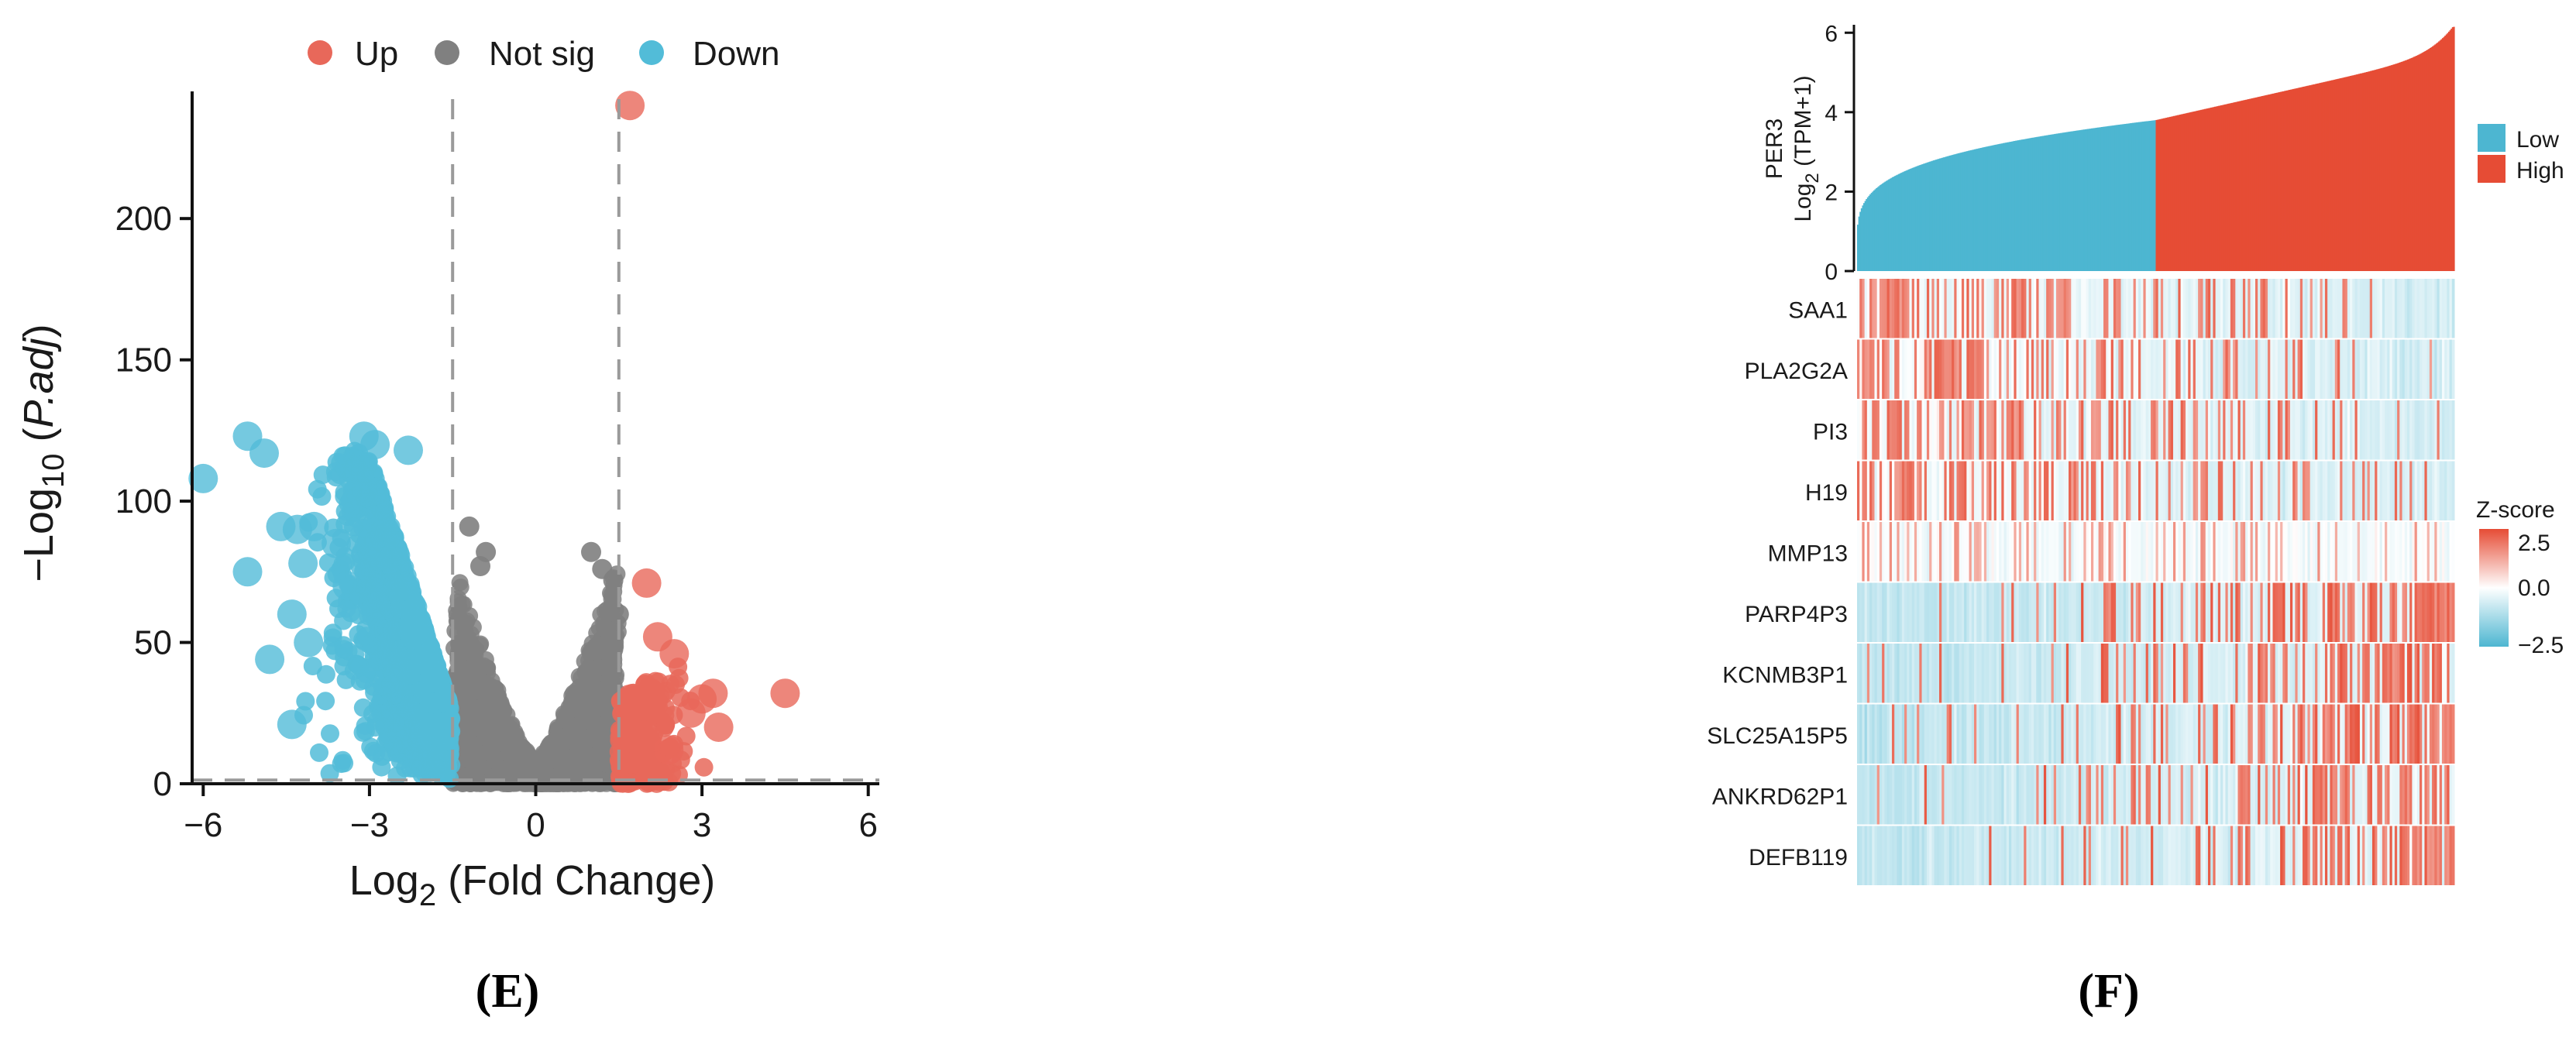 This screenshot has height=1037, width=2576. Describe the element at coordinates (535, 825) in the screenshot. I see `x-tick-label: 0` at that location.